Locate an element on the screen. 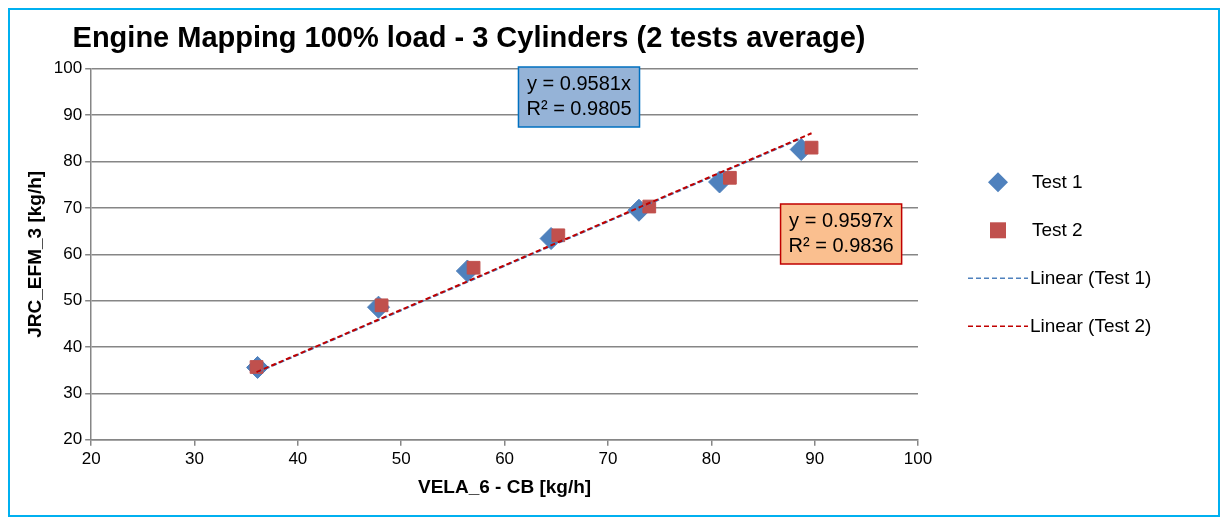 This screenshot has height=529, width=1232. legend-label: Test 2 is located at coordinates (1057, 229).